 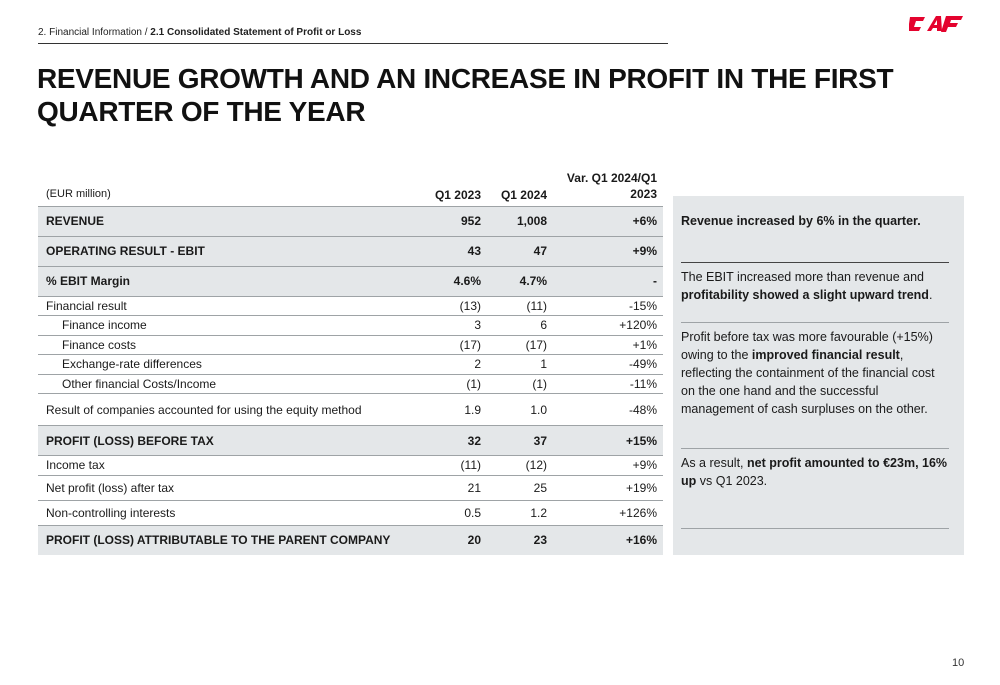 I want to click on col-header-var: Var. Q1 2024/Q1 2023, so click(x=608, y=187).